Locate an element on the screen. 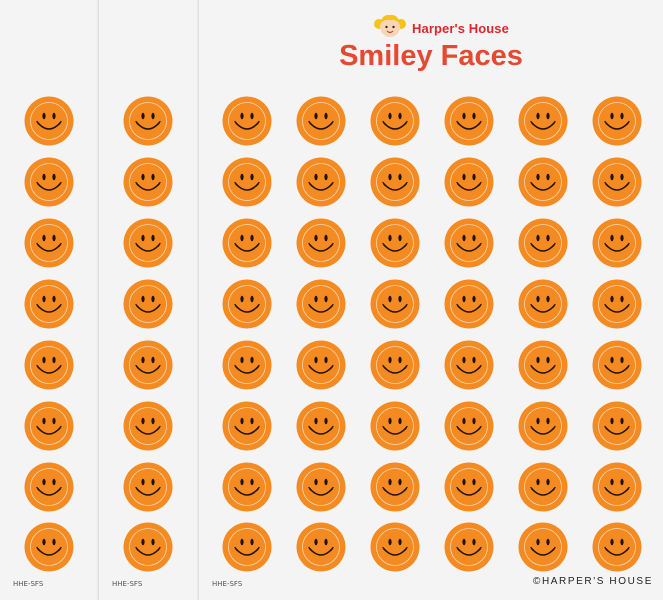 The width and height of the screenshot is (663, 600). brand-name: Harper's House is located at coordinates (460, 28).